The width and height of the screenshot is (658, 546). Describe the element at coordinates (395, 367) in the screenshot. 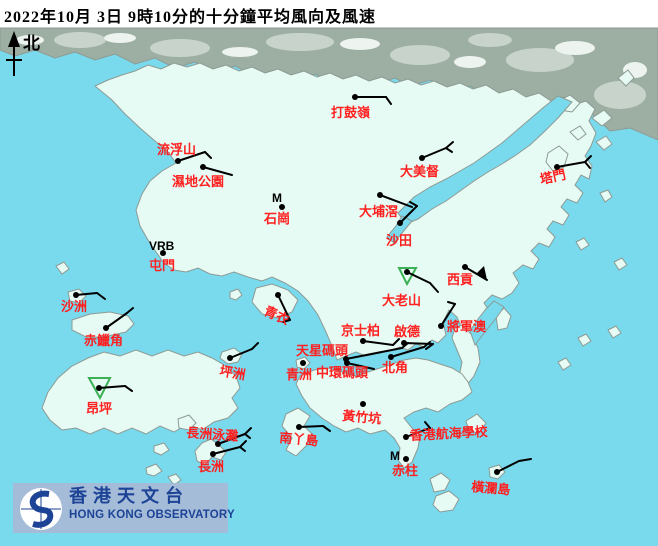

I see `station-label: 北角` at that location.